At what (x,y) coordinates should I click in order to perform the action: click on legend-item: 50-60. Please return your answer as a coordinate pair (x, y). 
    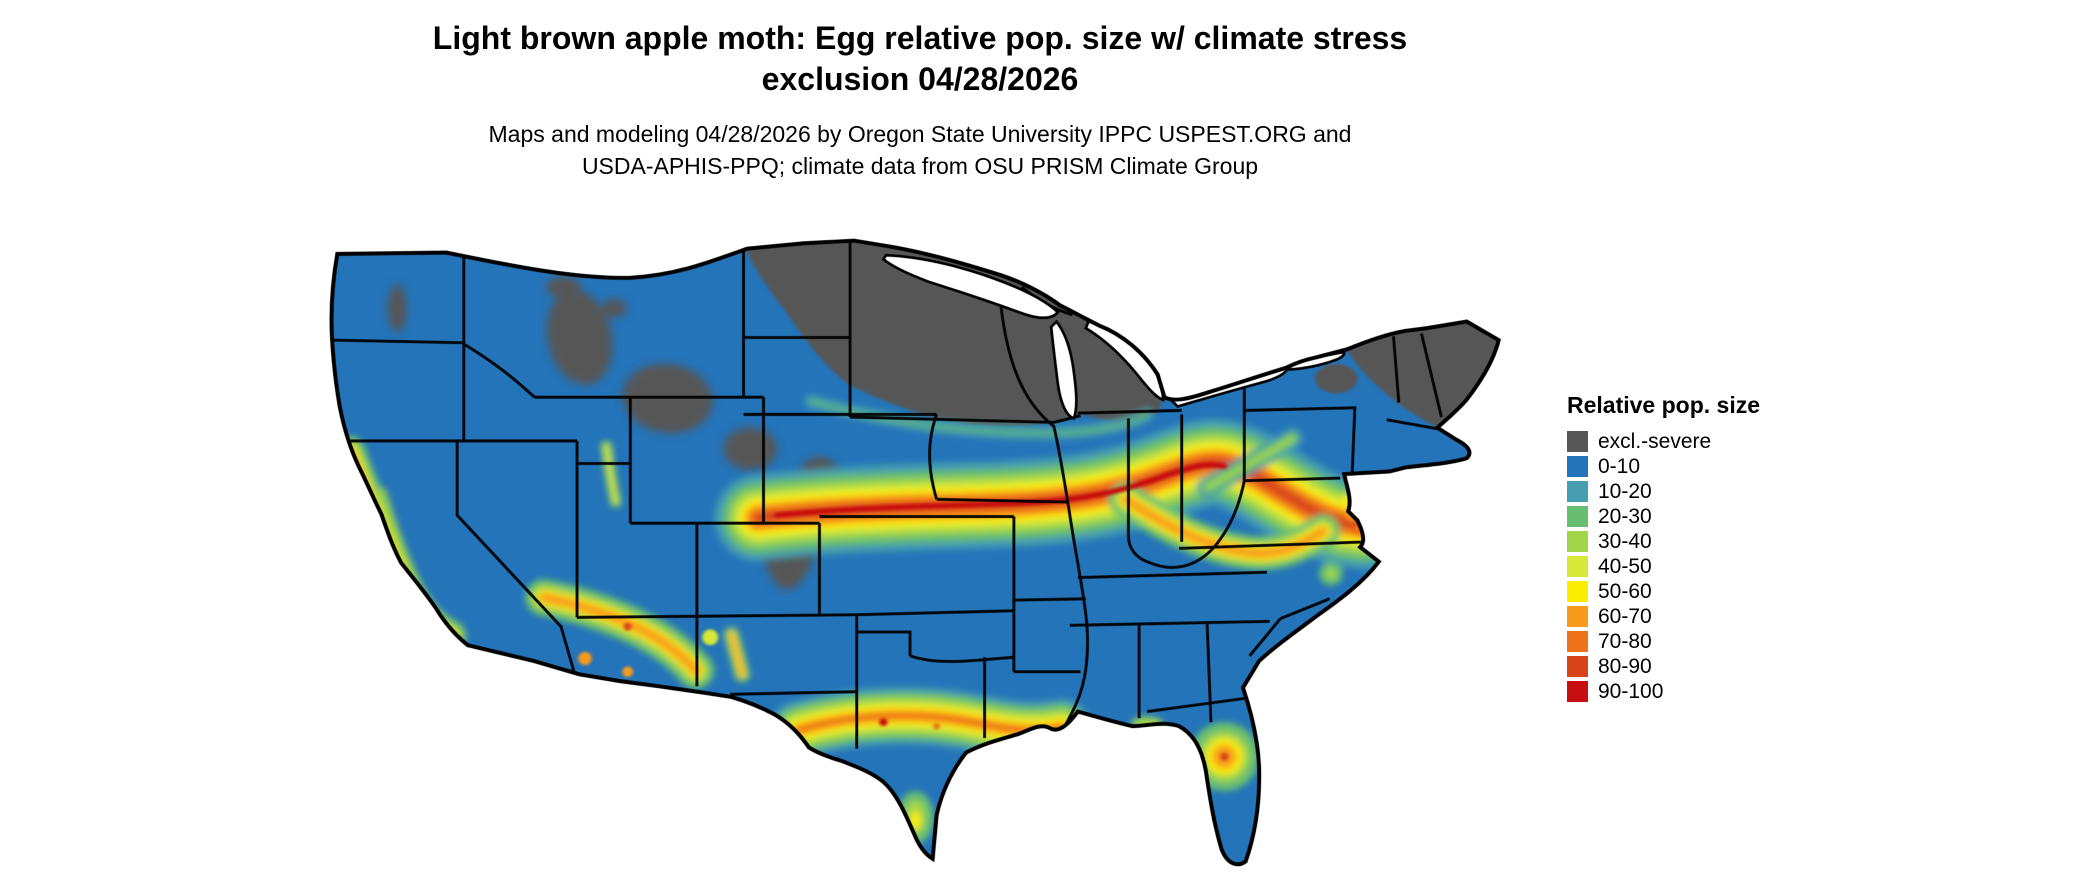
    Looking at the image, I should click on (1697, 591).